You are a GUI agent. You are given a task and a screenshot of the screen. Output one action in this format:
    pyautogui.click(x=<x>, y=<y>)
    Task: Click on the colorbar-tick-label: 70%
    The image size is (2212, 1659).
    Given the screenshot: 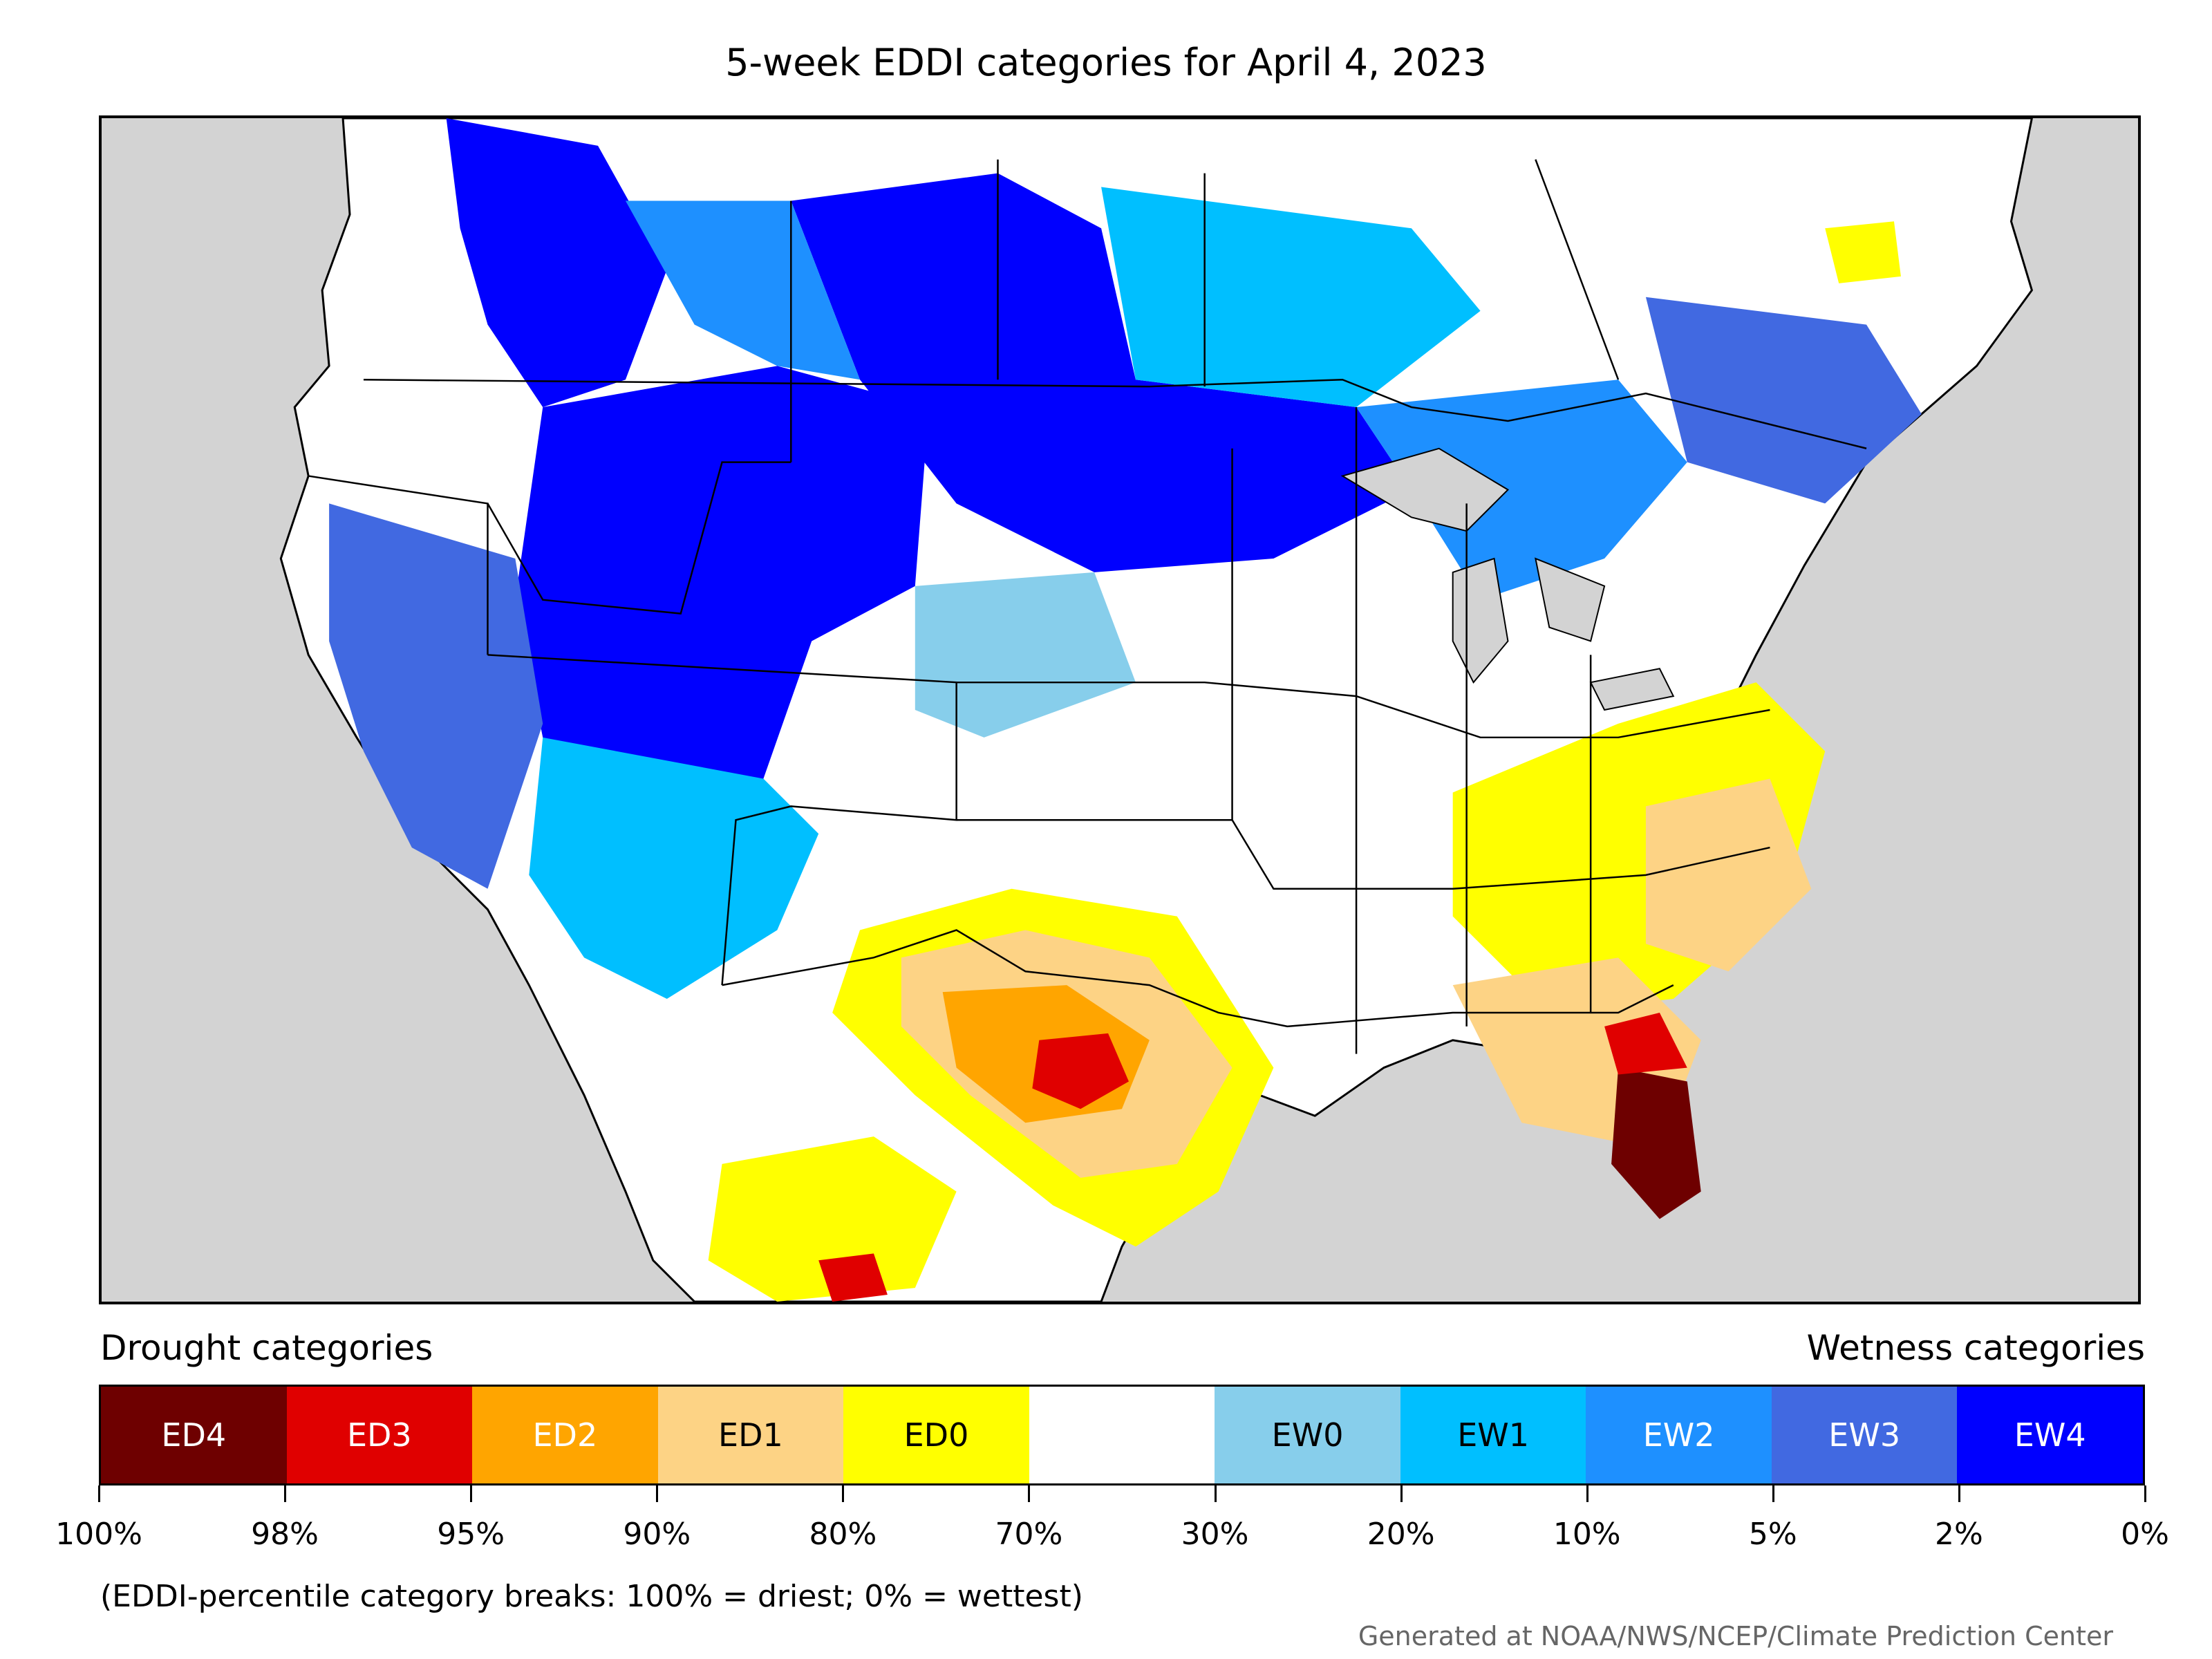 What is the action you would take?
    pyautogui.click(x=1029, y=1535)
    